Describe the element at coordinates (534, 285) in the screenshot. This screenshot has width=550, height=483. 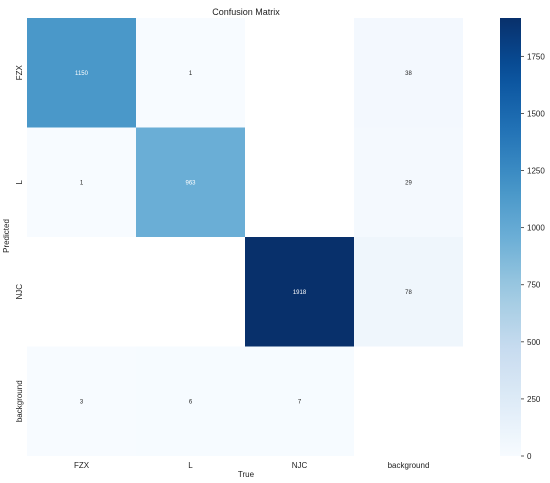
I see `colorbar-tick-label: 750` at that location.